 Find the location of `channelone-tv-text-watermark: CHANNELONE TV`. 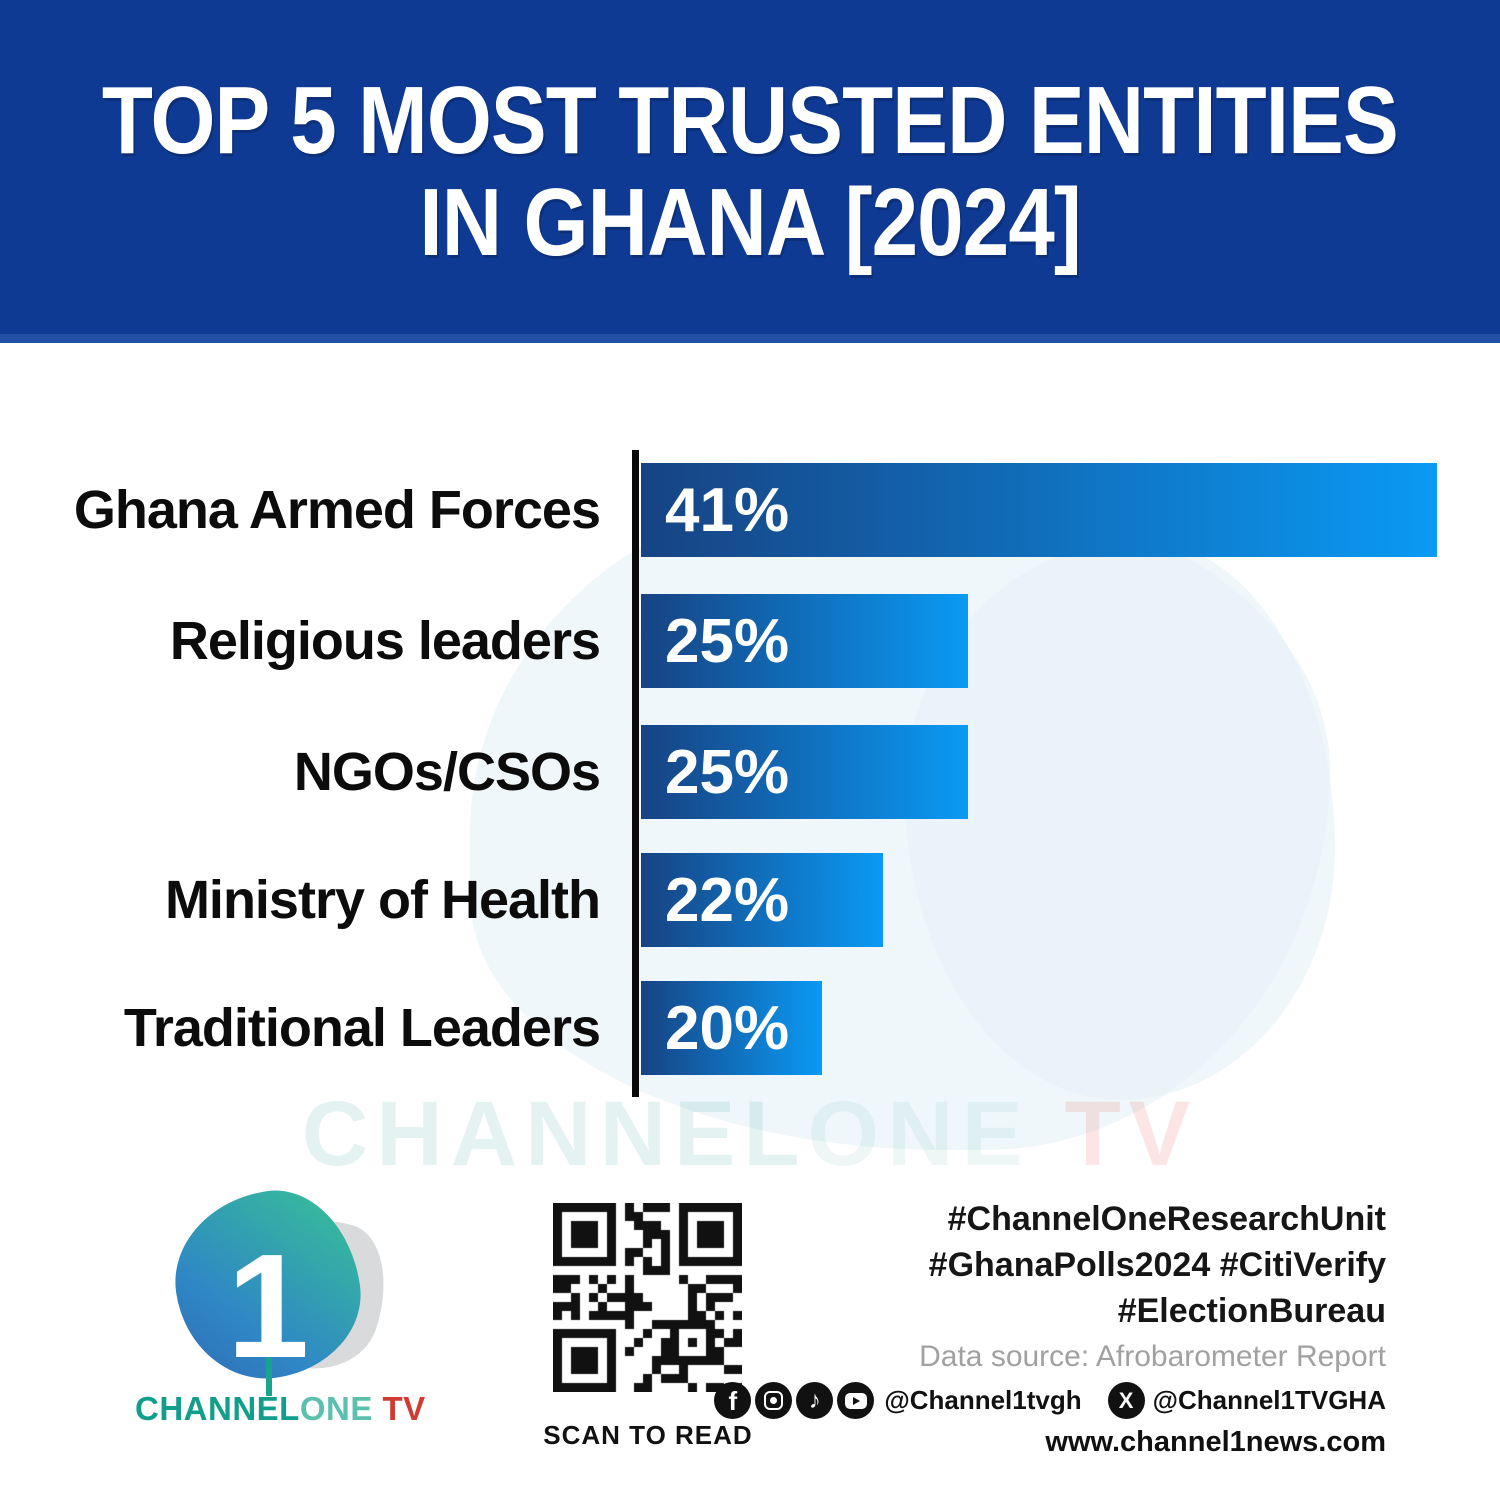

channelone-tv-text-watermark: CHANNELONE TV is located at coordinates (750, 1134).